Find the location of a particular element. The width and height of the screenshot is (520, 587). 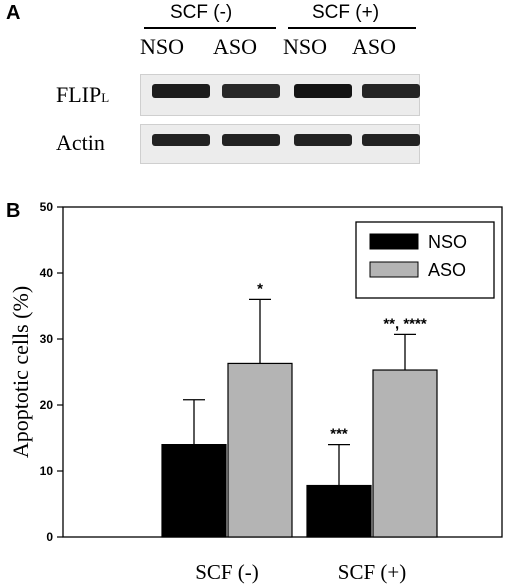

blot-row-label-flip: FLIPL is located at coordinates (82, 95).